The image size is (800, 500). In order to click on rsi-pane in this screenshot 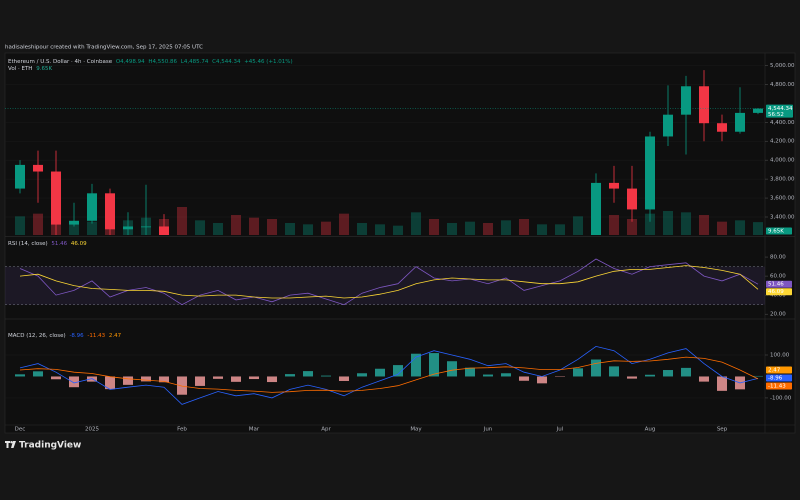, I will do `click(385, 282)`.